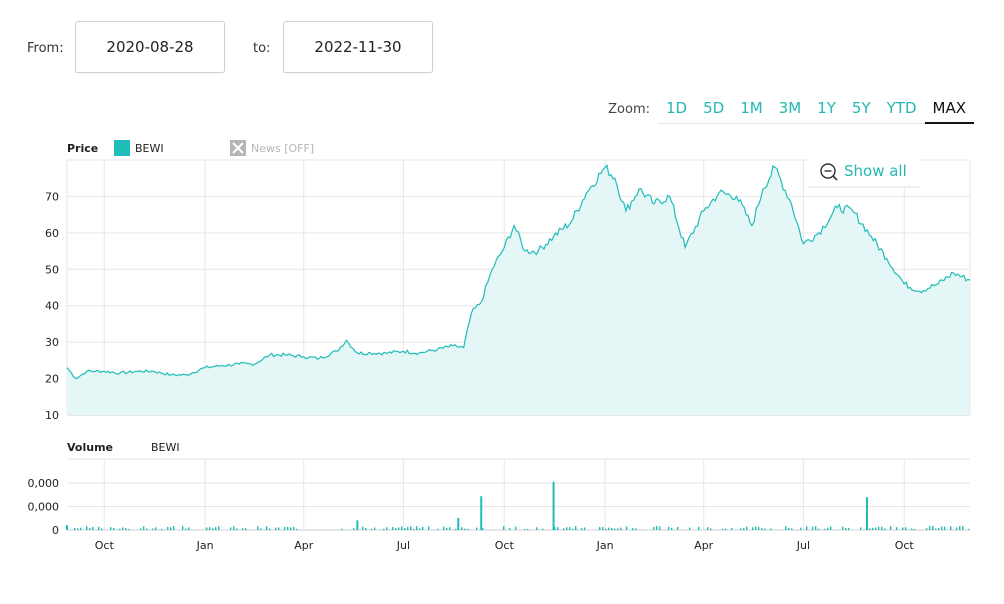 The height and width of the screenshot is (604, 1004). What do you see at coordinates (790, 109) in the screenshot?
I see `zoom-3m-button: 3M` at bounding box center [790, 109].